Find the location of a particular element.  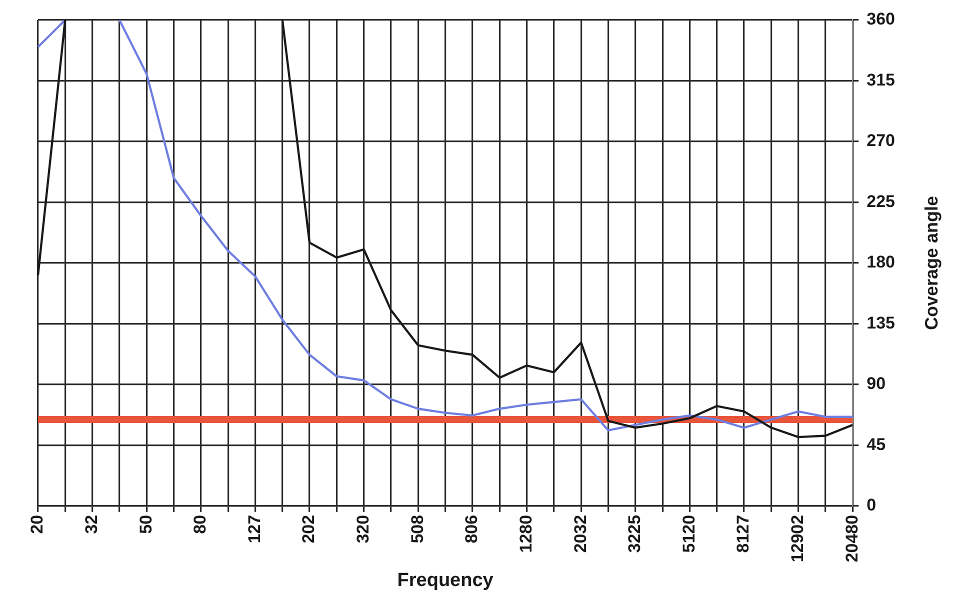

y-tick-label: 360 is located at coordinates (881, 19).